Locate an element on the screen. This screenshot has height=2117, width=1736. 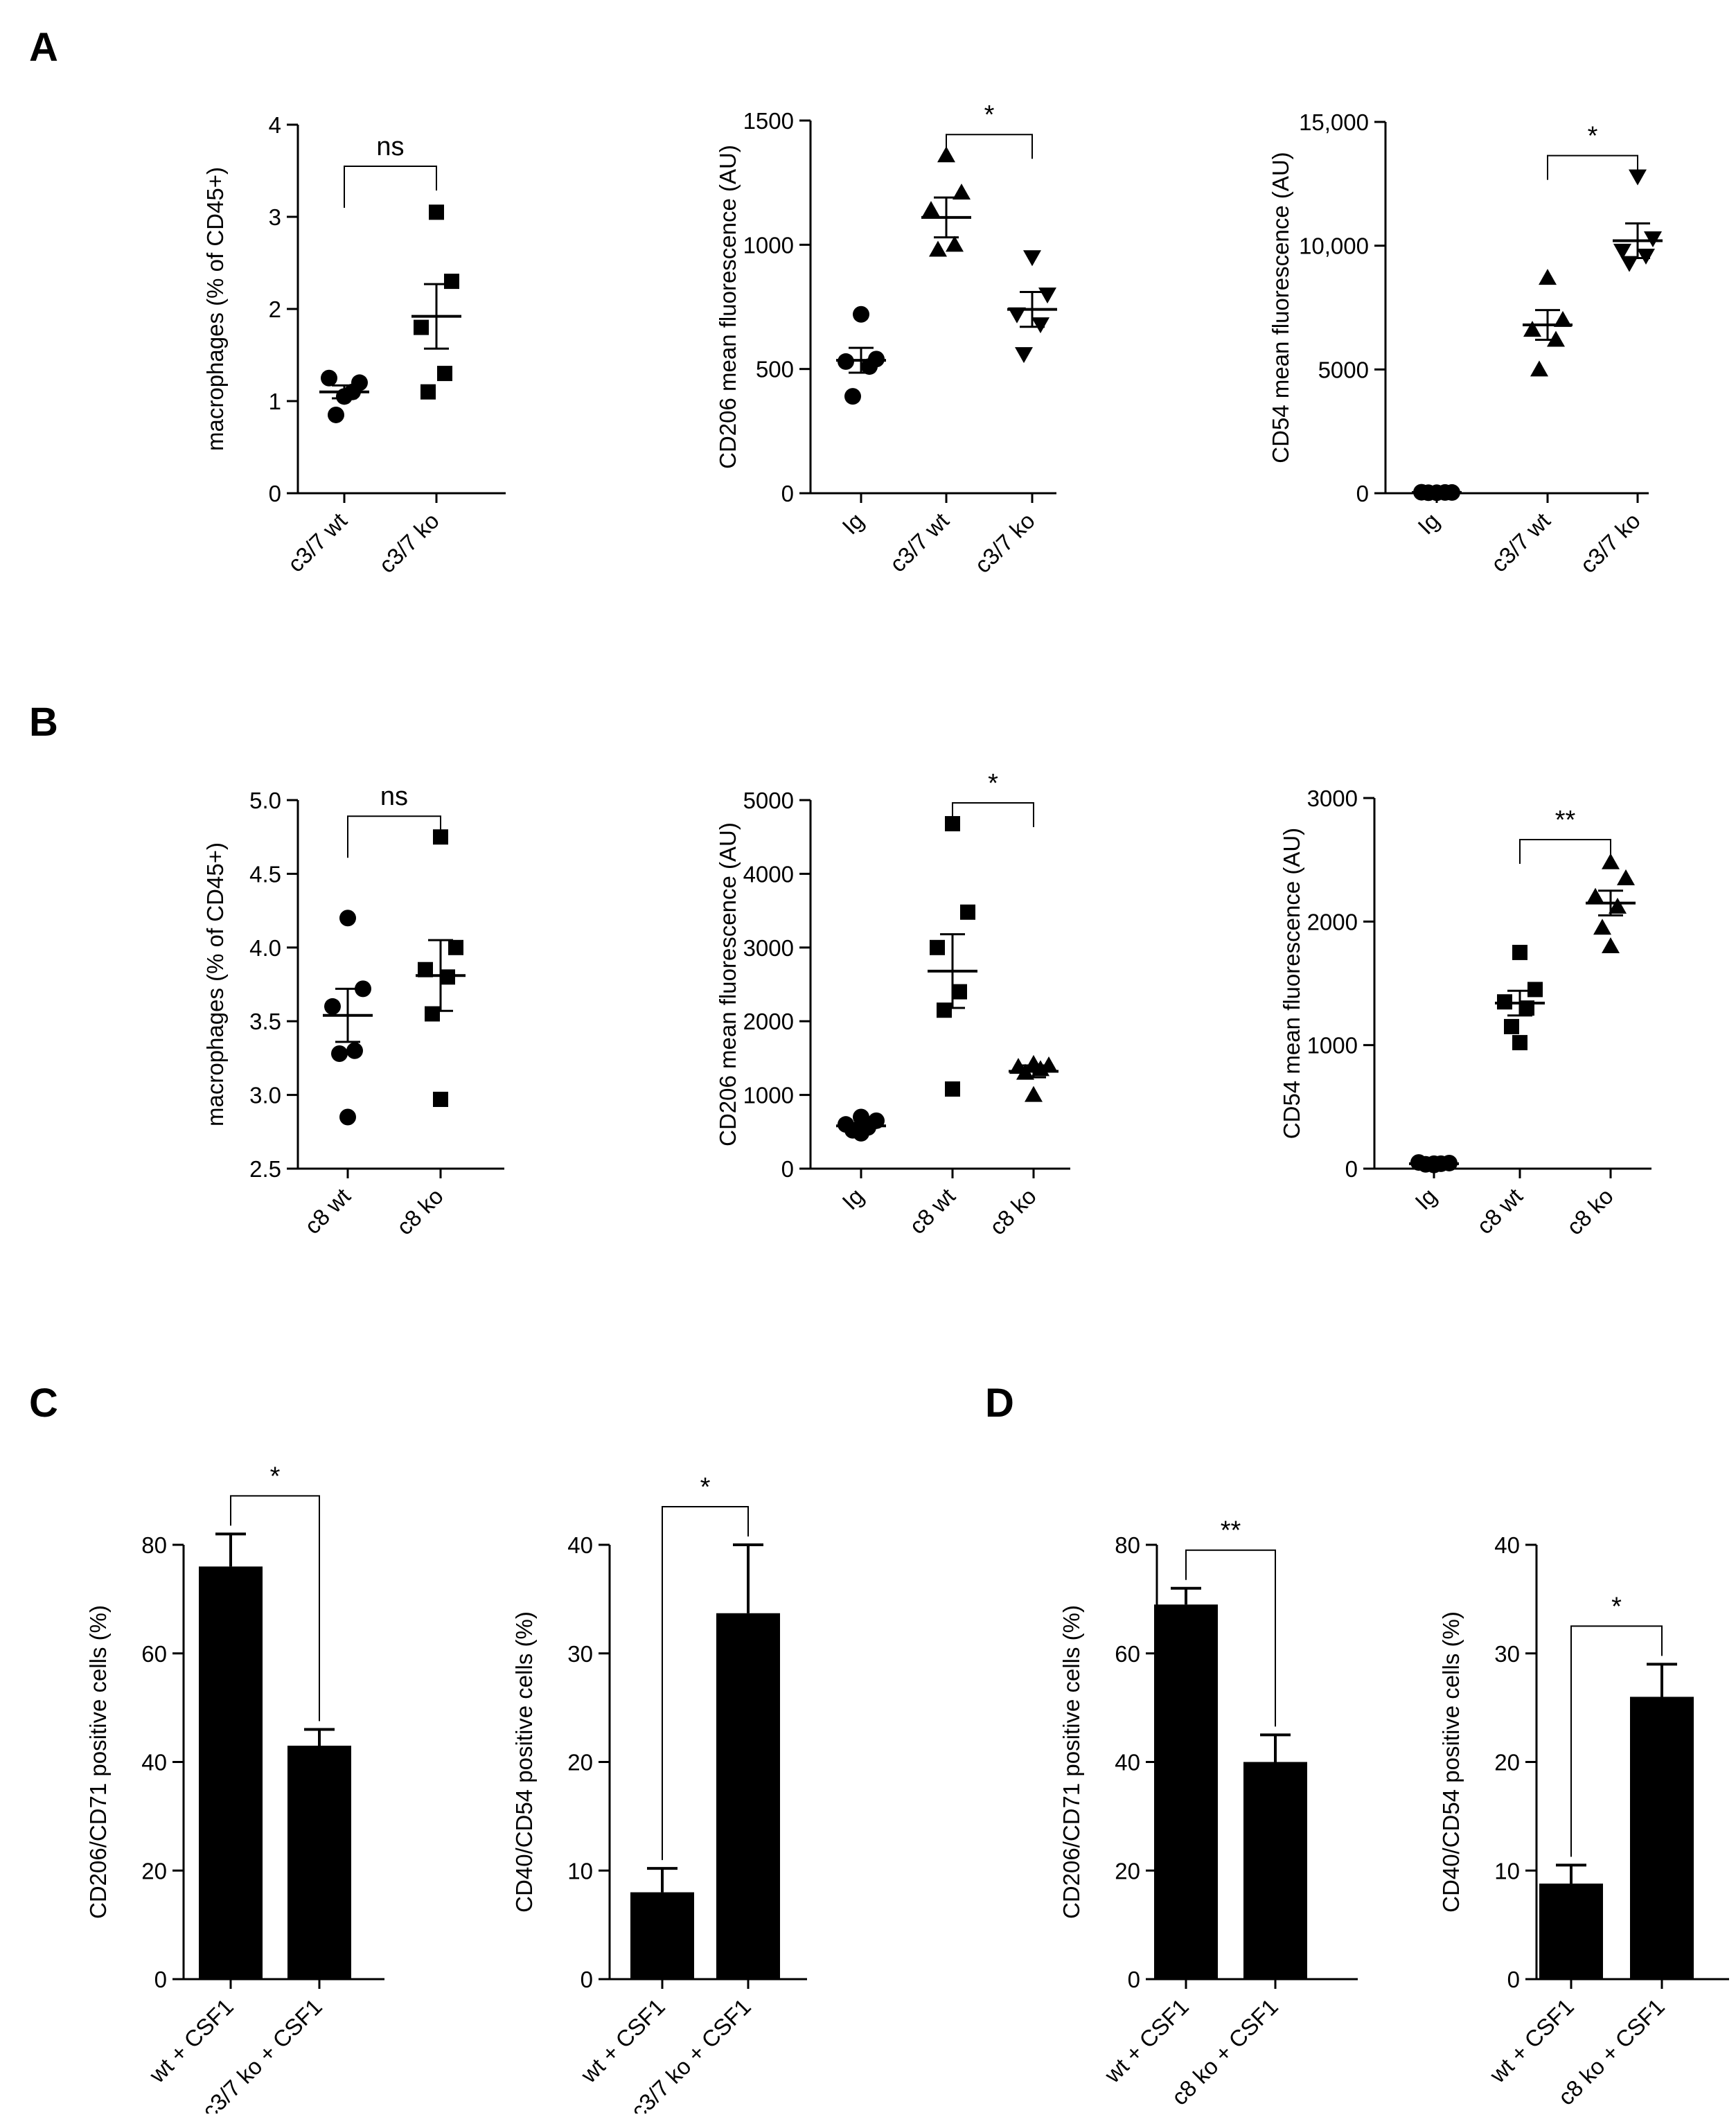
y-tick-label: 80 is located at coordinates (154, 1545).